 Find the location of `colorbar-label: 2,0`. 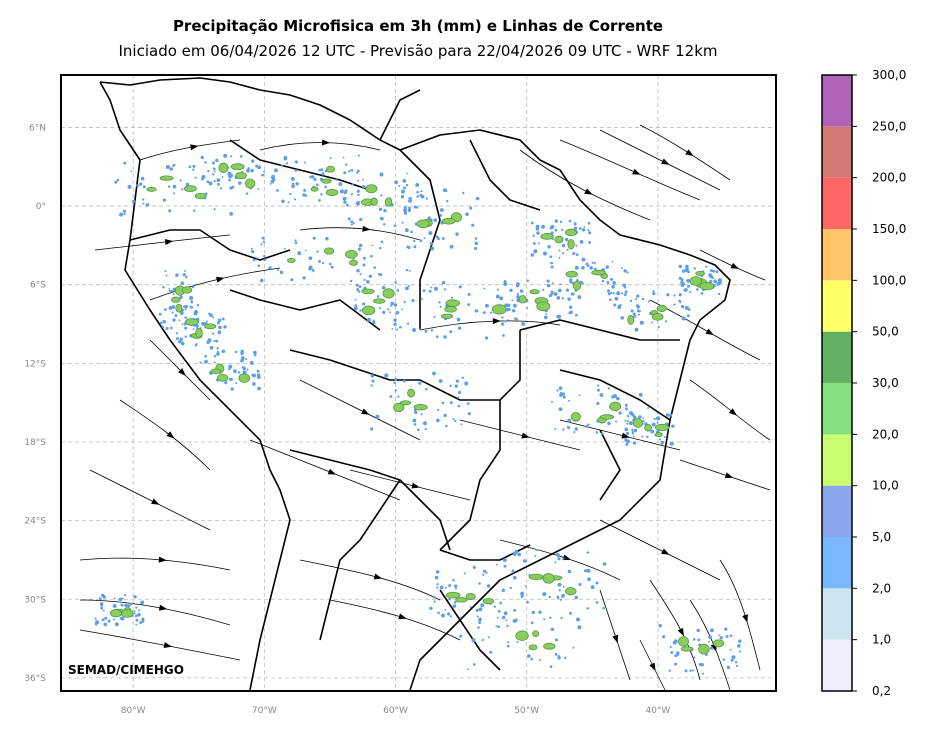

colorbar-label: 2,0 is located at coordinates (881, 588).